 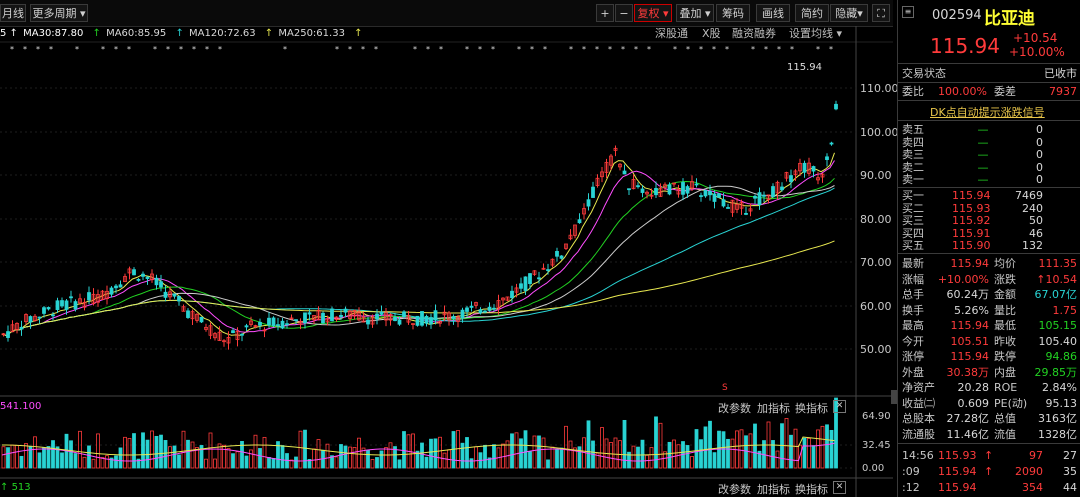 What do you see at coordinates (605, 13) in the screenshot?
I see `zoom-in-button: +` at bounding box center [605, 13].